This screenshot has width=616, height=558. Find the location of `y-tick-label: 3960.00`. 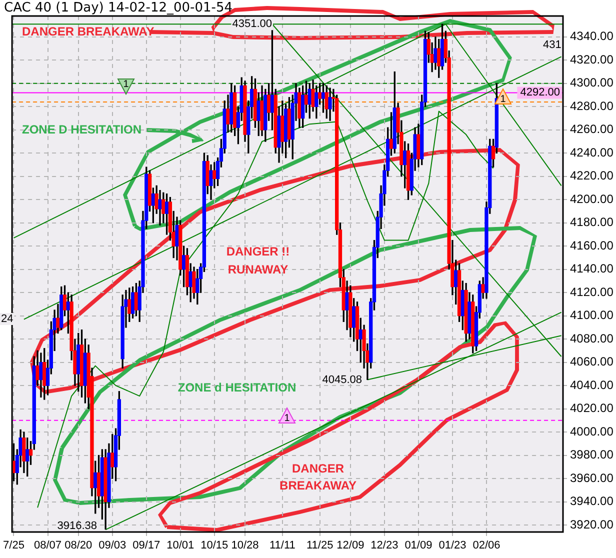

y-tick-label: 3960.00 is located at coordinates (592, 477).